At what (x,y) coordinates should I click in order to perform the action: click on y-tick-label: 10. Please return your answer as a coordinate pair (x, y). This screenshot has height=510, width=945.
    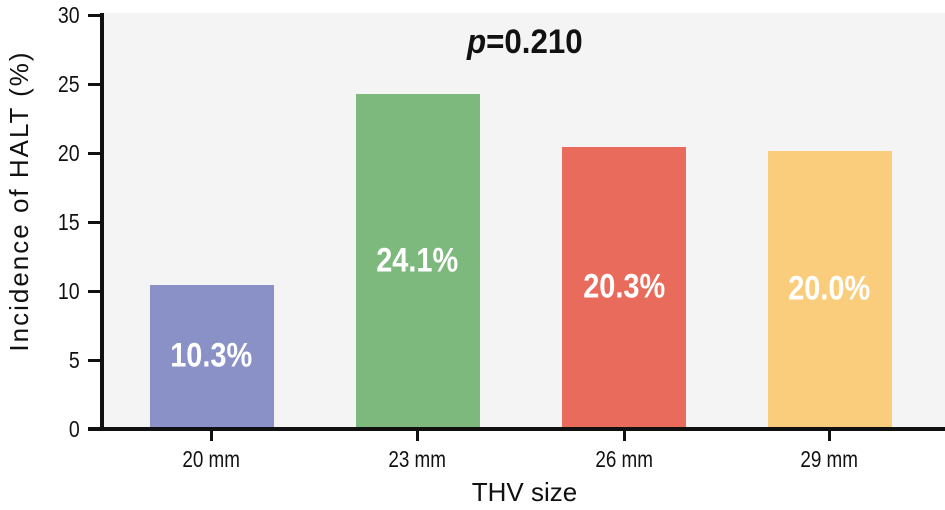
    Looking at the image, I should click on (69, 291).